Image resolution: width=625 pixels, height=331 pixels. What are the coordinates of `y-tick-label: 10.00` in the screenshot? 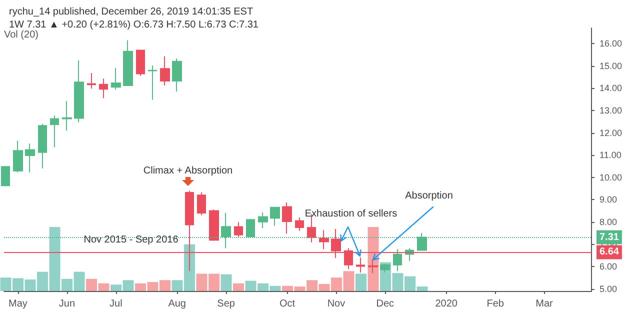 It's located at (610, 177).